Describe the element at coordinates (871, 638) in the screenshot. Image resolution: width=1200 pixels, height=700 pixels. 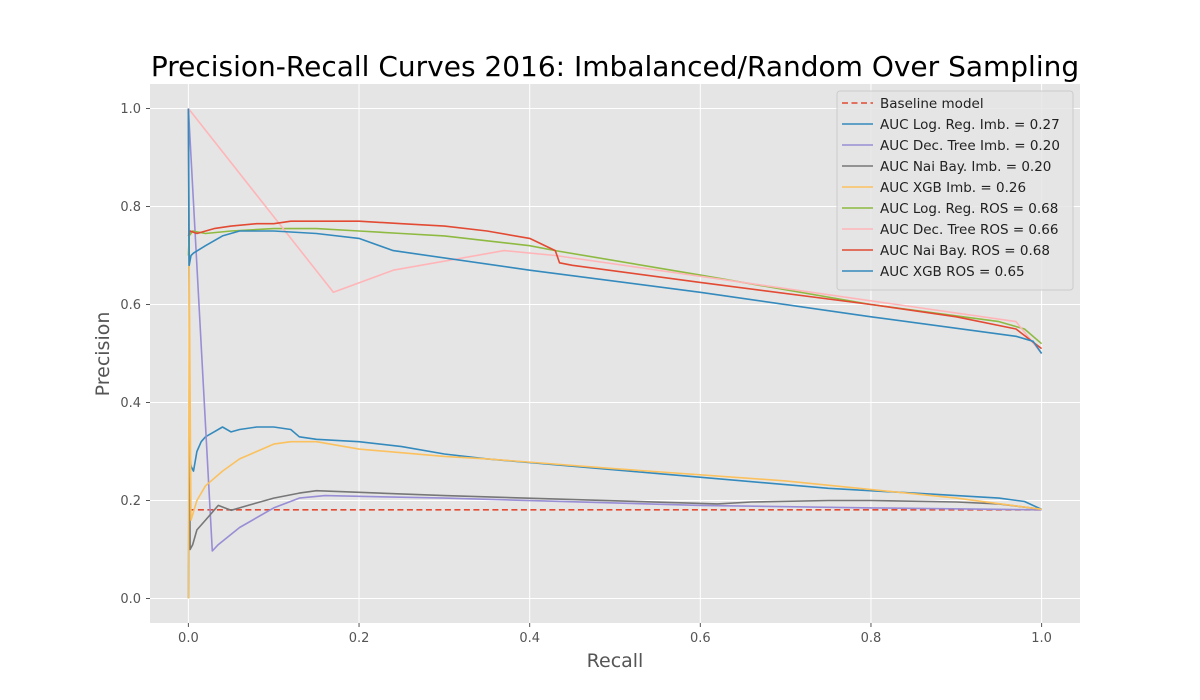
I see `x-tick-label: 0.8` at that location.